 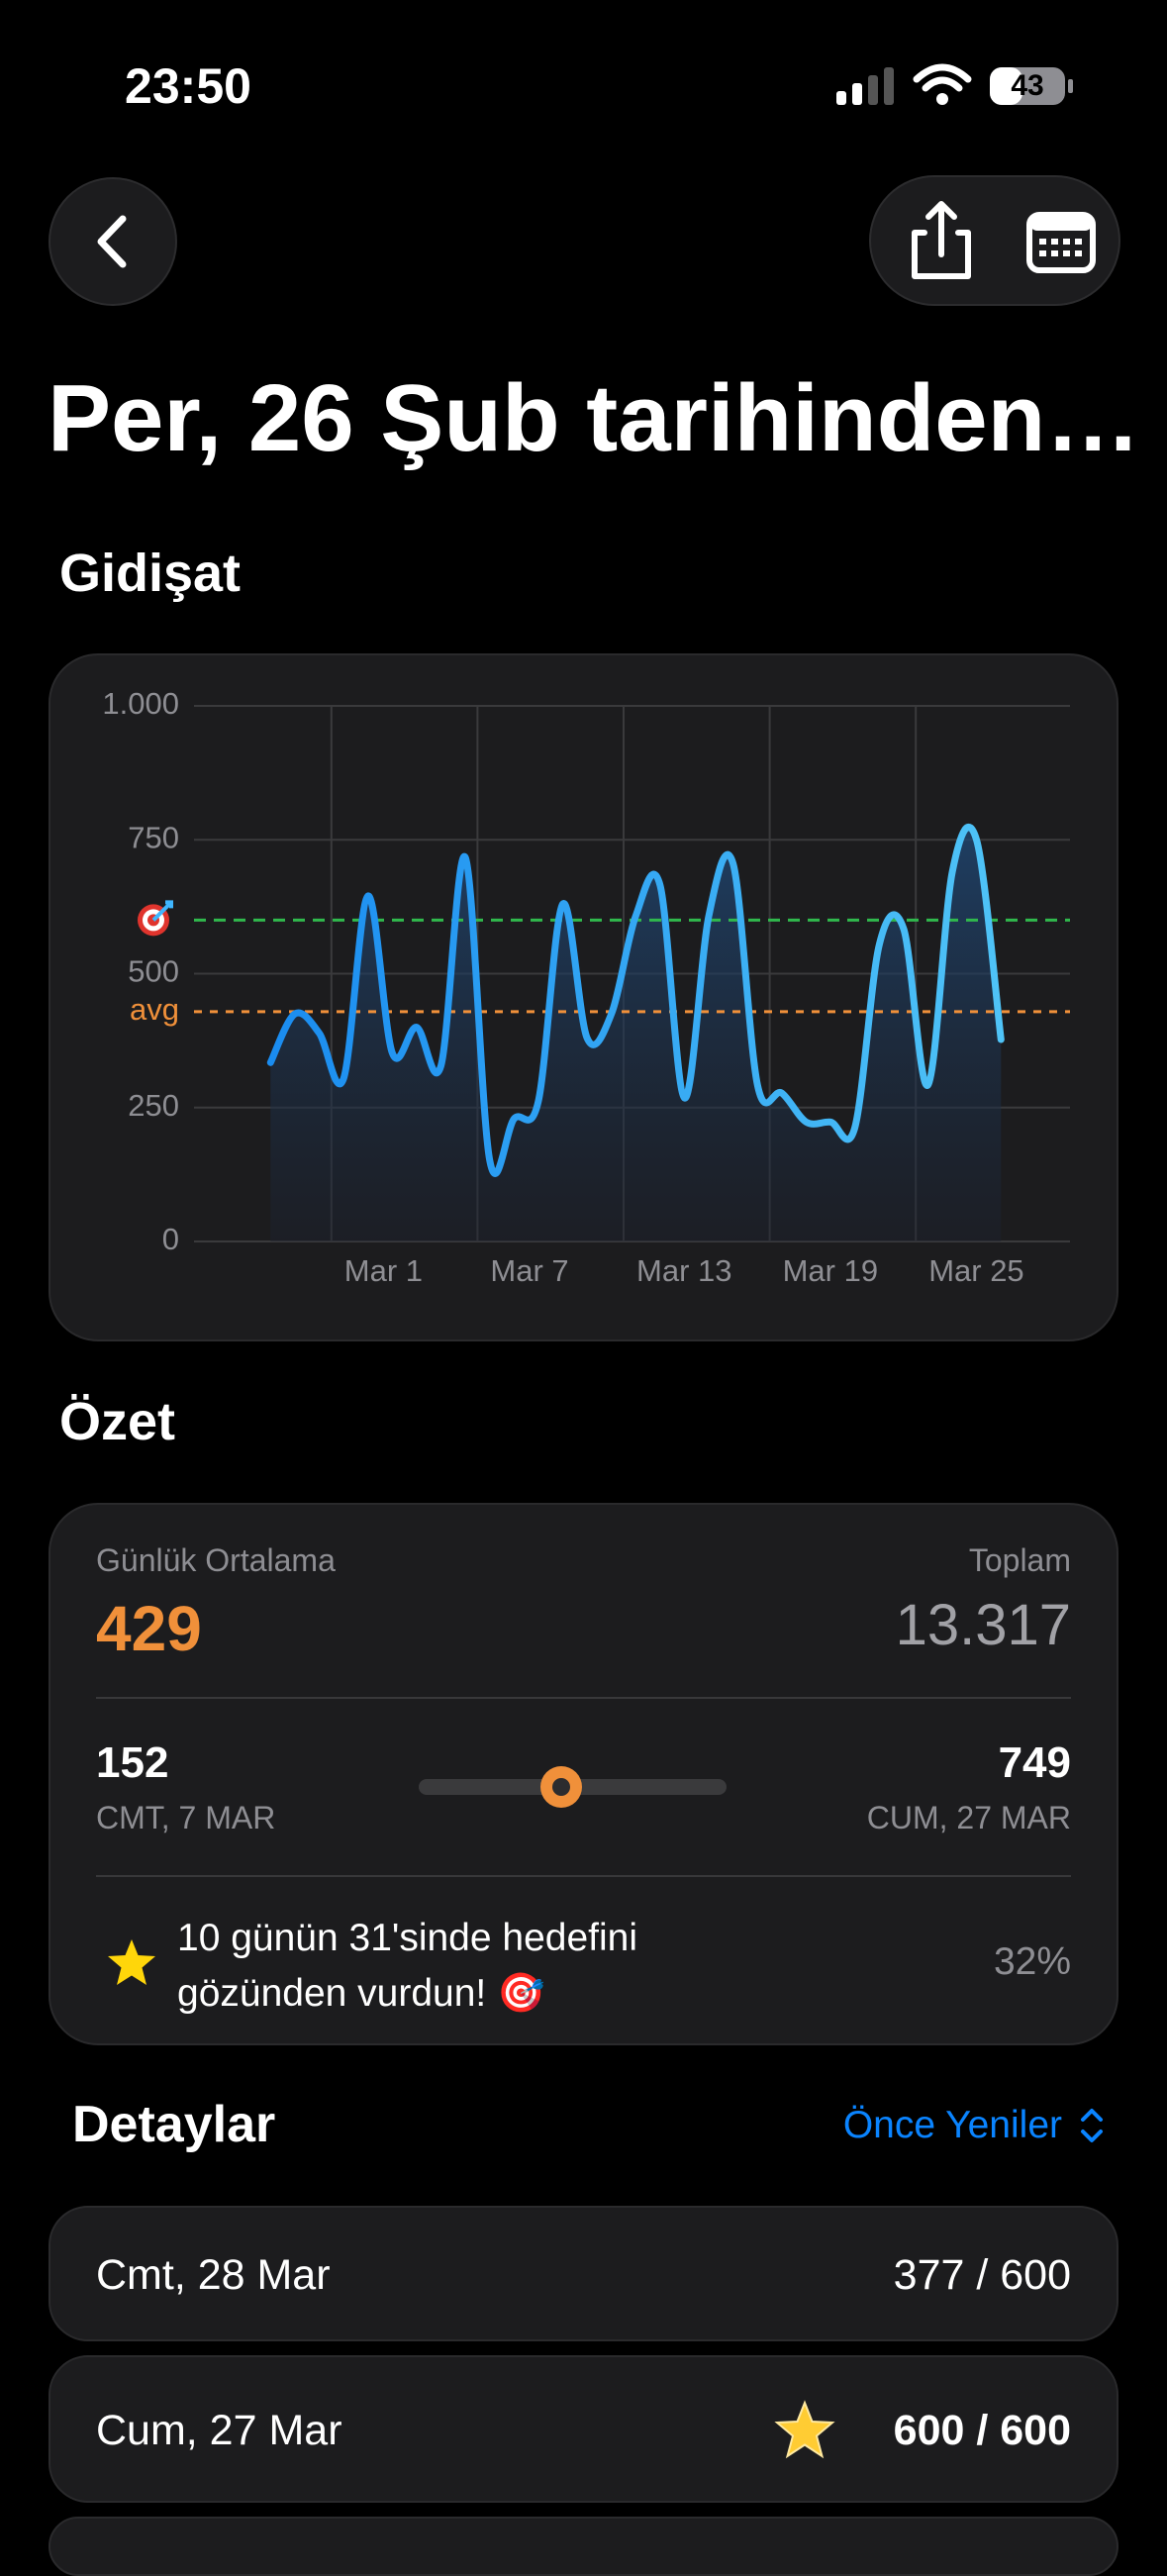 I want to click on average-label: Günlük Ortalama, so click(x=216, y=1560).